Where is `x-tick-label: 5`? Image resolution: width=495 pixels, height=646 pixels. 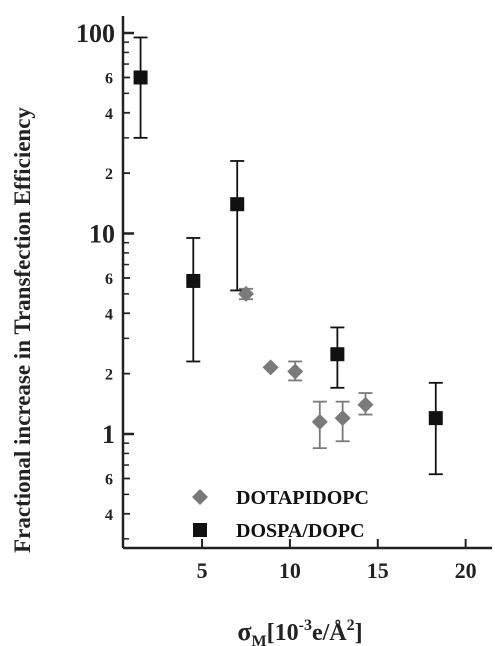 x-tick-label: 5 is located at coordinates (202, 570).